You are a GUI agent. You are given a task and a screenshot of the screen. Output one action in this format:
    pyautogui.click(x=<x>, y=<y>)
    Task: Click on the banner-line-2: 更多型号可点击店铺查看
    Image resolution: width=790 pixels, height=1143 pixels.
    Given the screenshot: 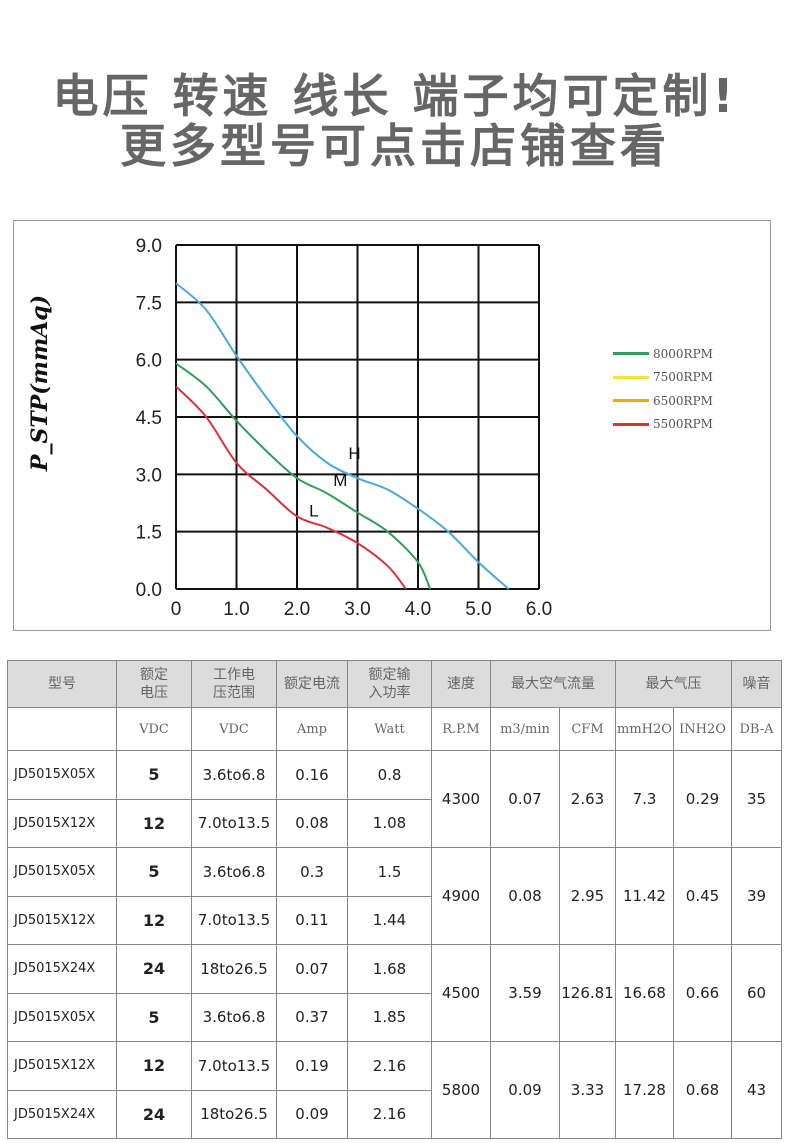 What is the action you would take?
    pyautogui.click(x=395, y=146)
    